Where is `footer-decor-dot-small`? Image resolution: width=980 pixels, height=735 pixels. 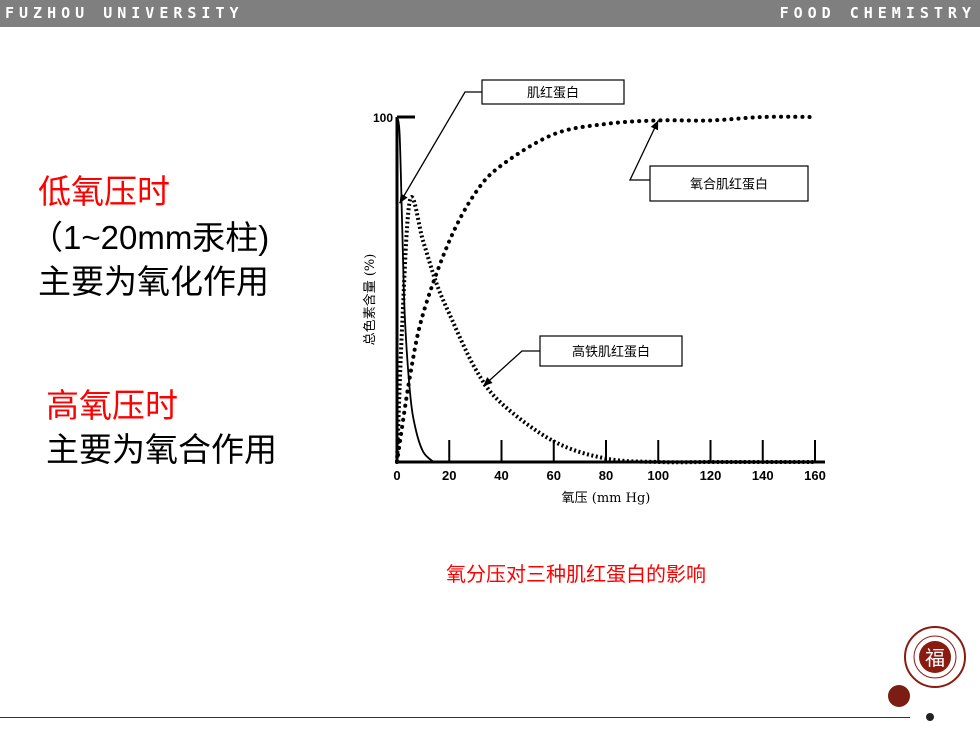 footer-decor-dot-small is located at coordinates (930, 717).